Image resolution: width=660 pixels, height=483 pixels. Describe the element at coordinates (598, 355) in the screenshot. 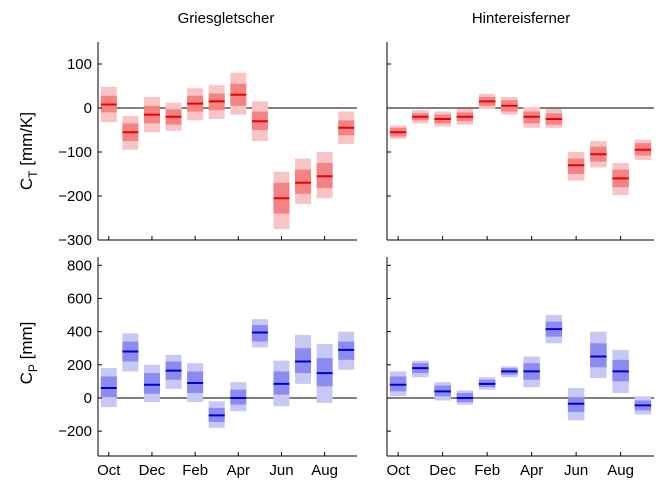

I see `cp-hintereisferner-inner-box` at that location.